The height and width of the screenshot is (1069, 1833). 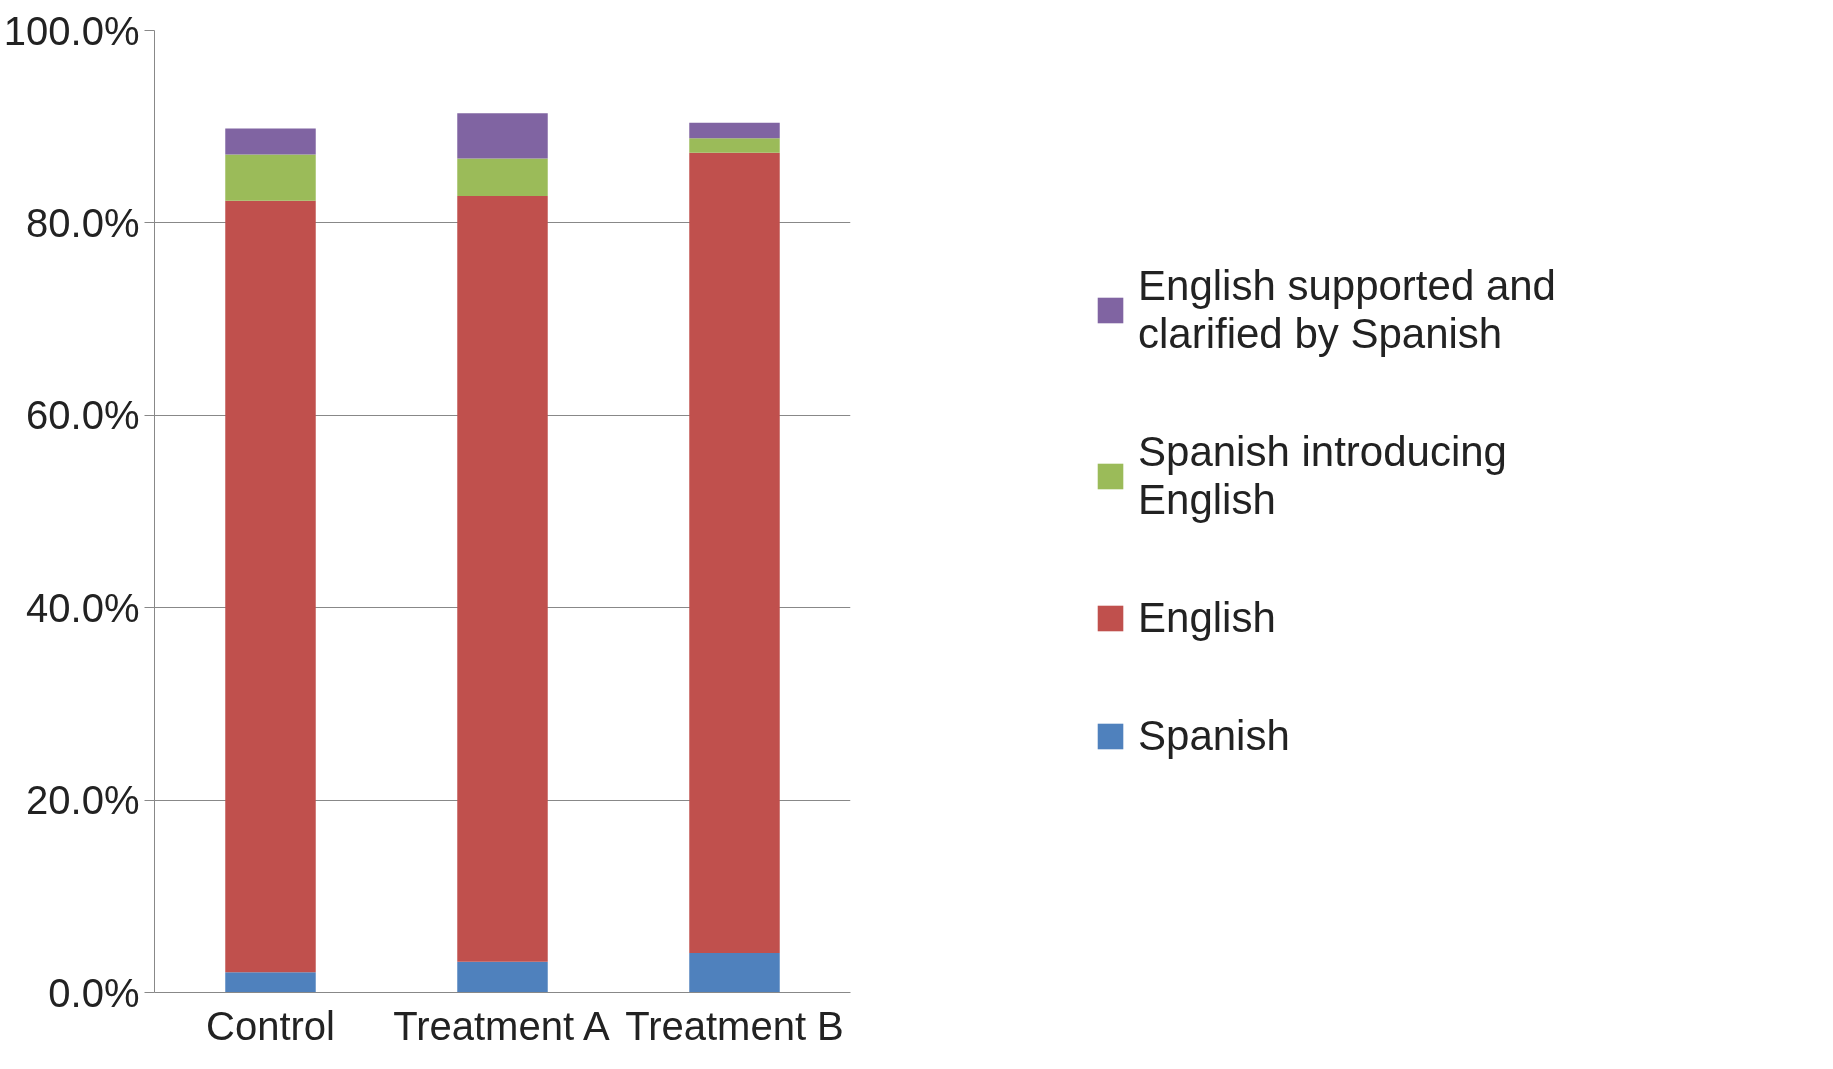 What do you see at coordinates (83, 800) in the screenshot?
I see `y-tick-label: 20.0%` at bounding box center [83, 800].